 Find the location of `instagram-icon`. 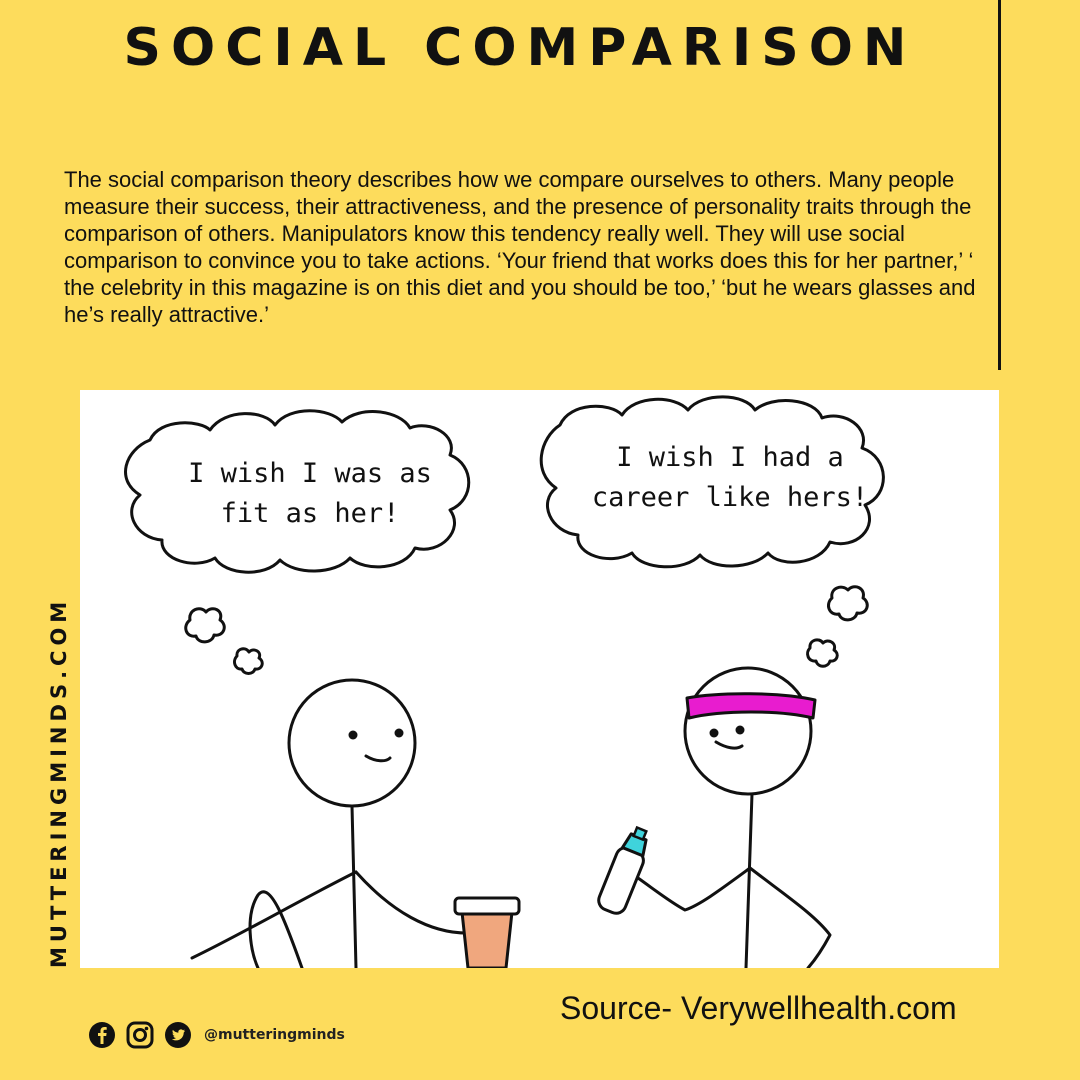

instagram-icon is located at coordinates (140, 1035).